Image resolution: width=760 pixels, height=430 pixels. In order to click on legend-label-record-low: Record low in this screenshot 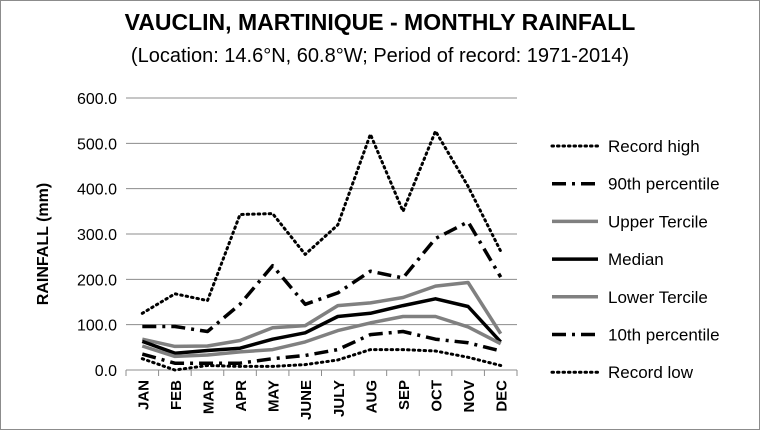, I will do `click(651, 372)`.